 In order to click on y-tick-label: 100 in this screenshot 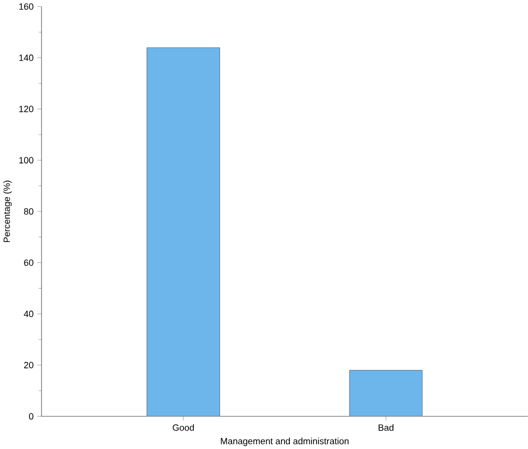, I will do `click(26, 160)`.